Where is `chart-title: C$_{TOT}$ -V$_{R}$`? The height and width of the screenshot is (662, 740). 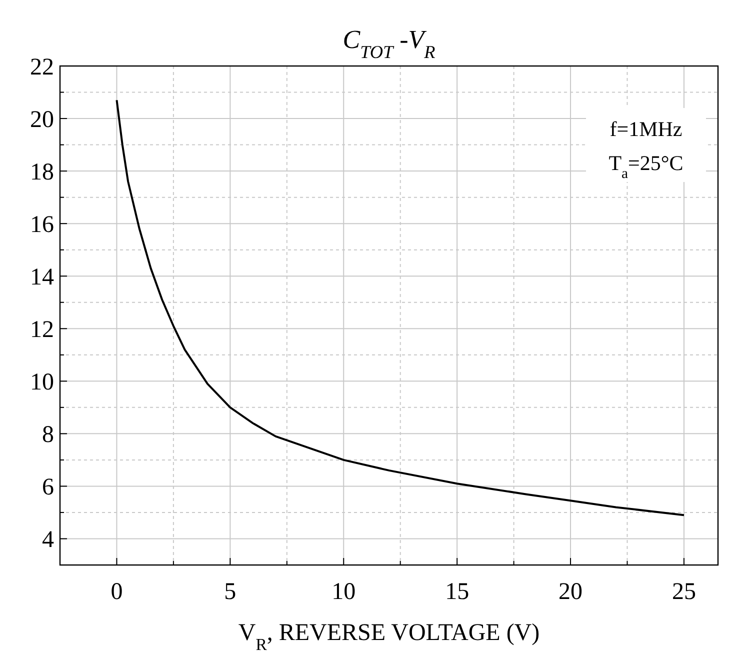
chart-title: C$_{TOT}$ -V$_{R}$ is located at coordinates (389, 43).